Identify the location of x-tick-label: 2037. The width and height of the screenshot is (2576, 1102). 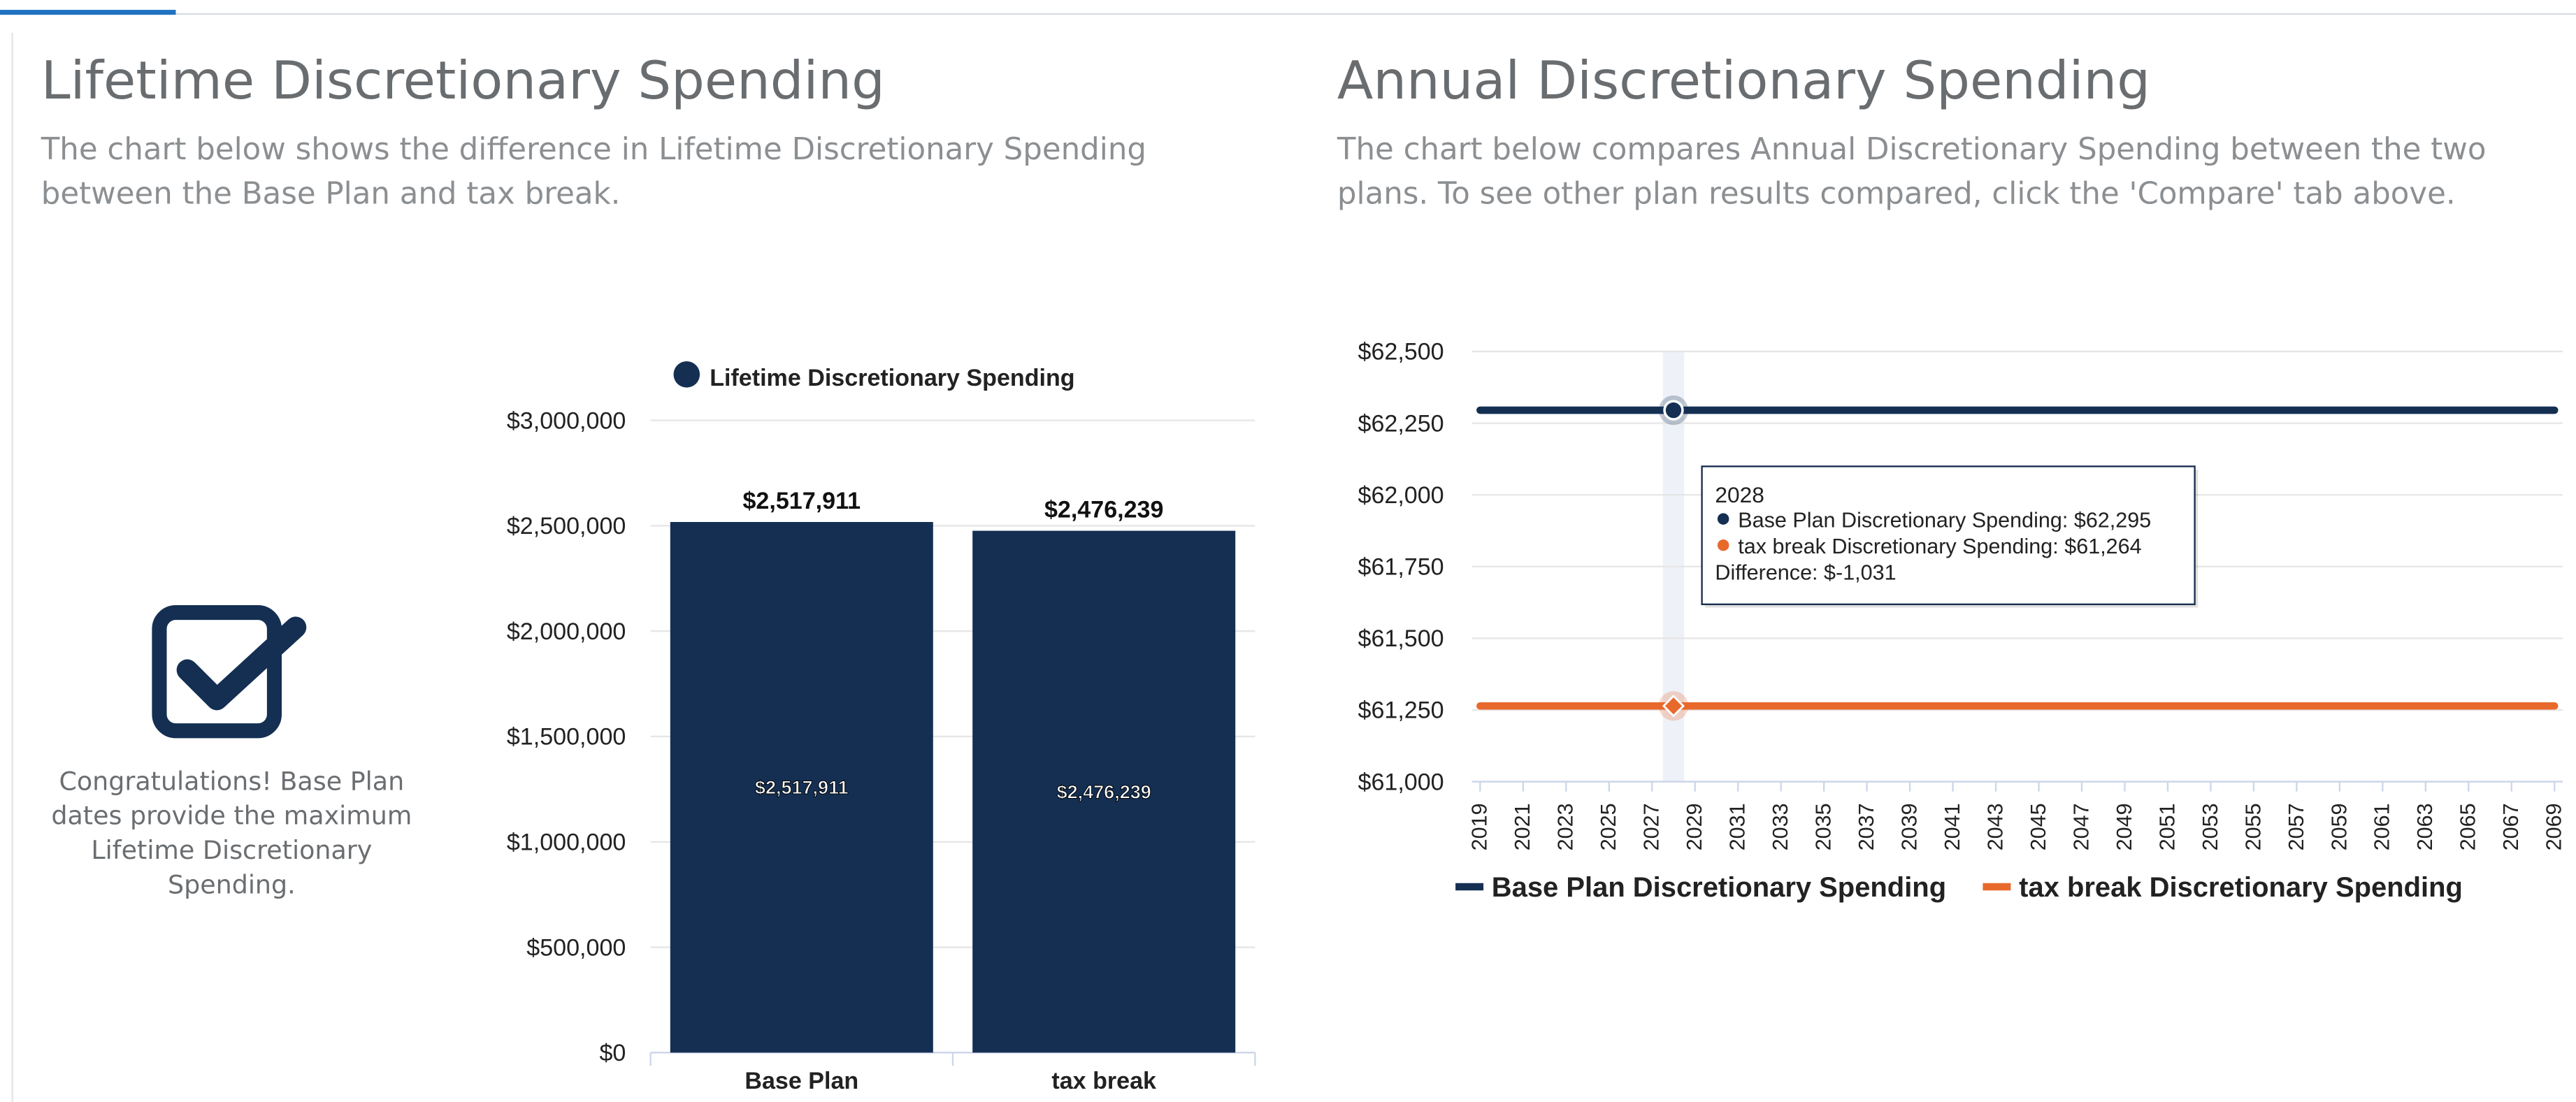
(1866, 826).